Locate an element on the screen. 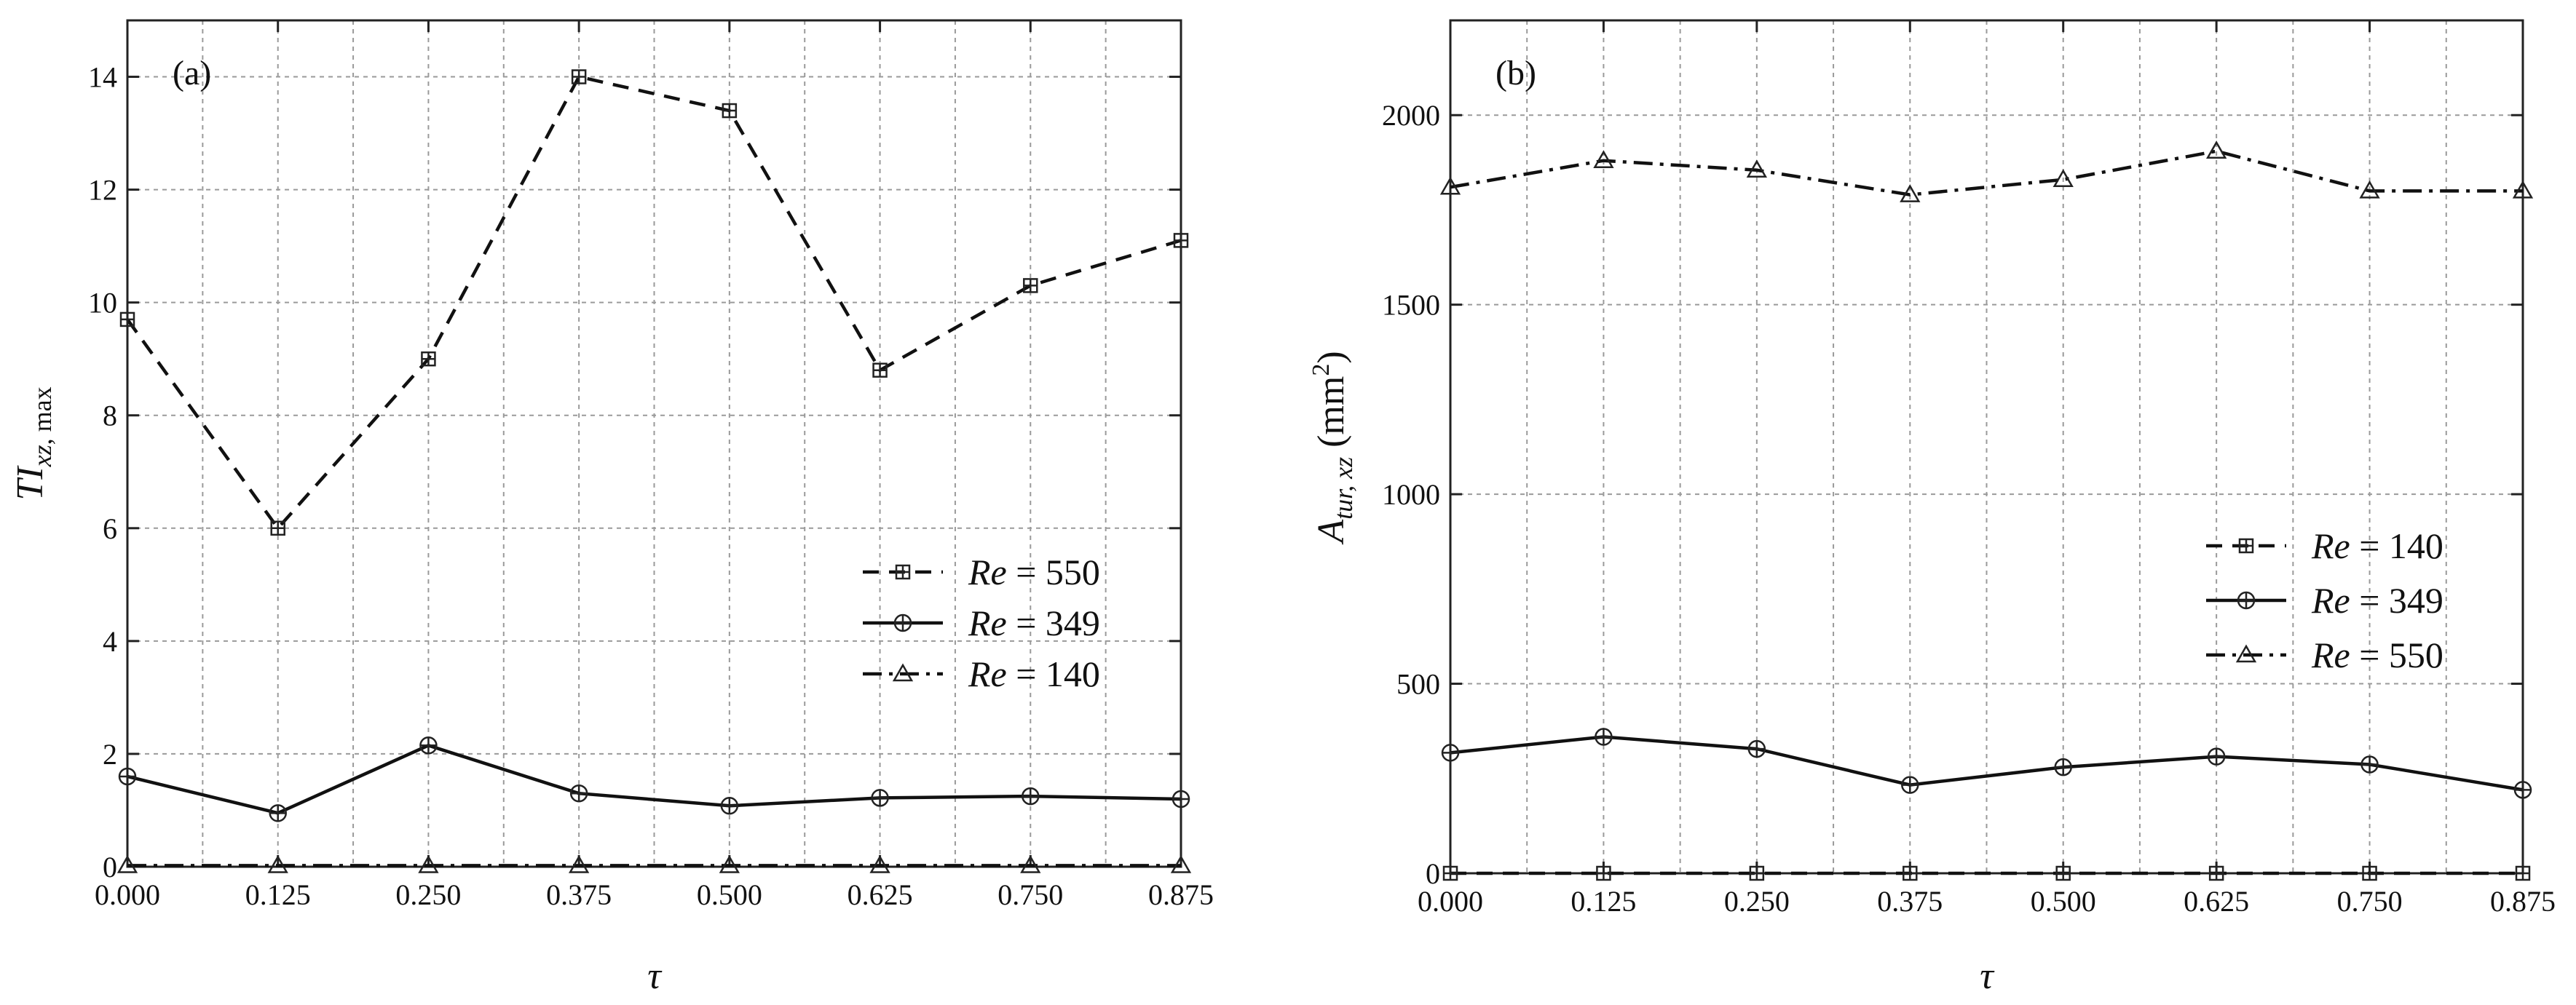  legend-label-re-b-2: Re is located at coordinates (2331, 655).